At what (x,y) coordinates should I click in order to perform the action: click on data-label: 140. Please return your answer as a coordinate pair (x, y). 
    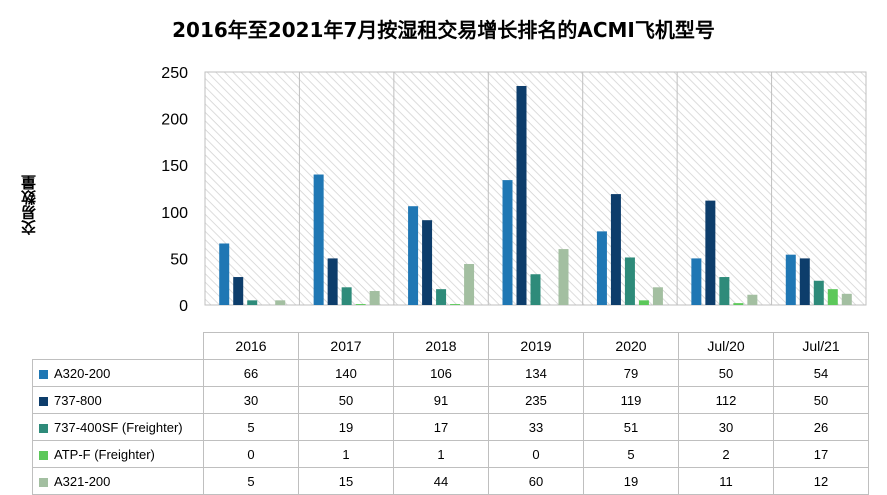
    Looking at the image, I should click on (346, 373).